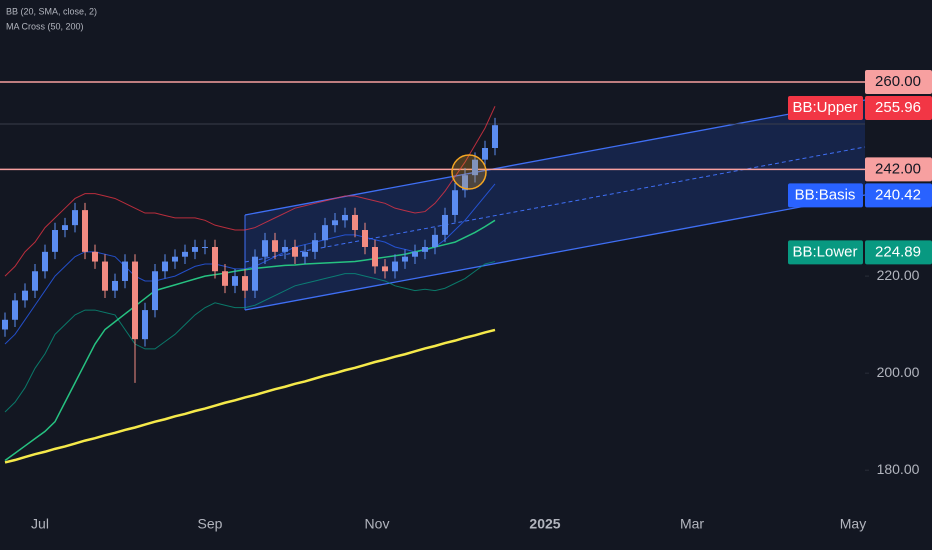  I want to click on y-tick-label: 220.00, so click(898, 275).